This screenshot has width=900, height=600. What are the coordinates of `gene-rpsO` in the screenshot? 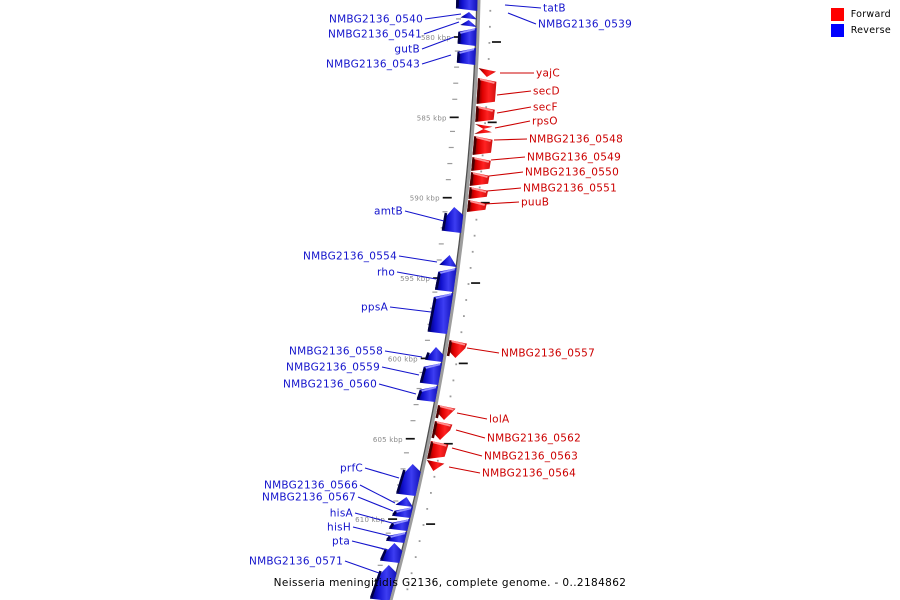 It's located at (483, 129).